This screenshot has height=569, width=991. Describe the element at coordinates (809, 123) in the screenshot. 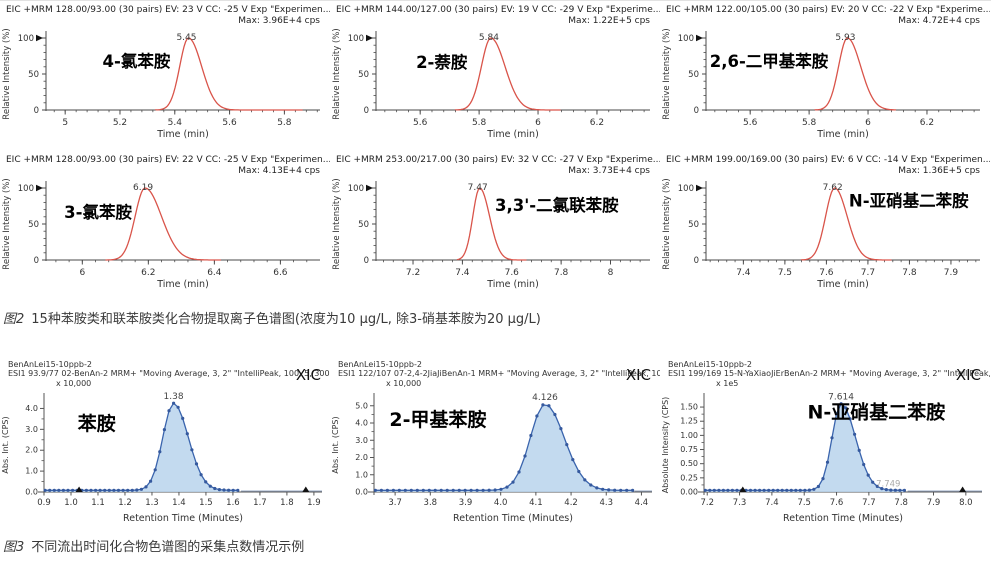

I see `x-tick-label: 5.8` at that location.